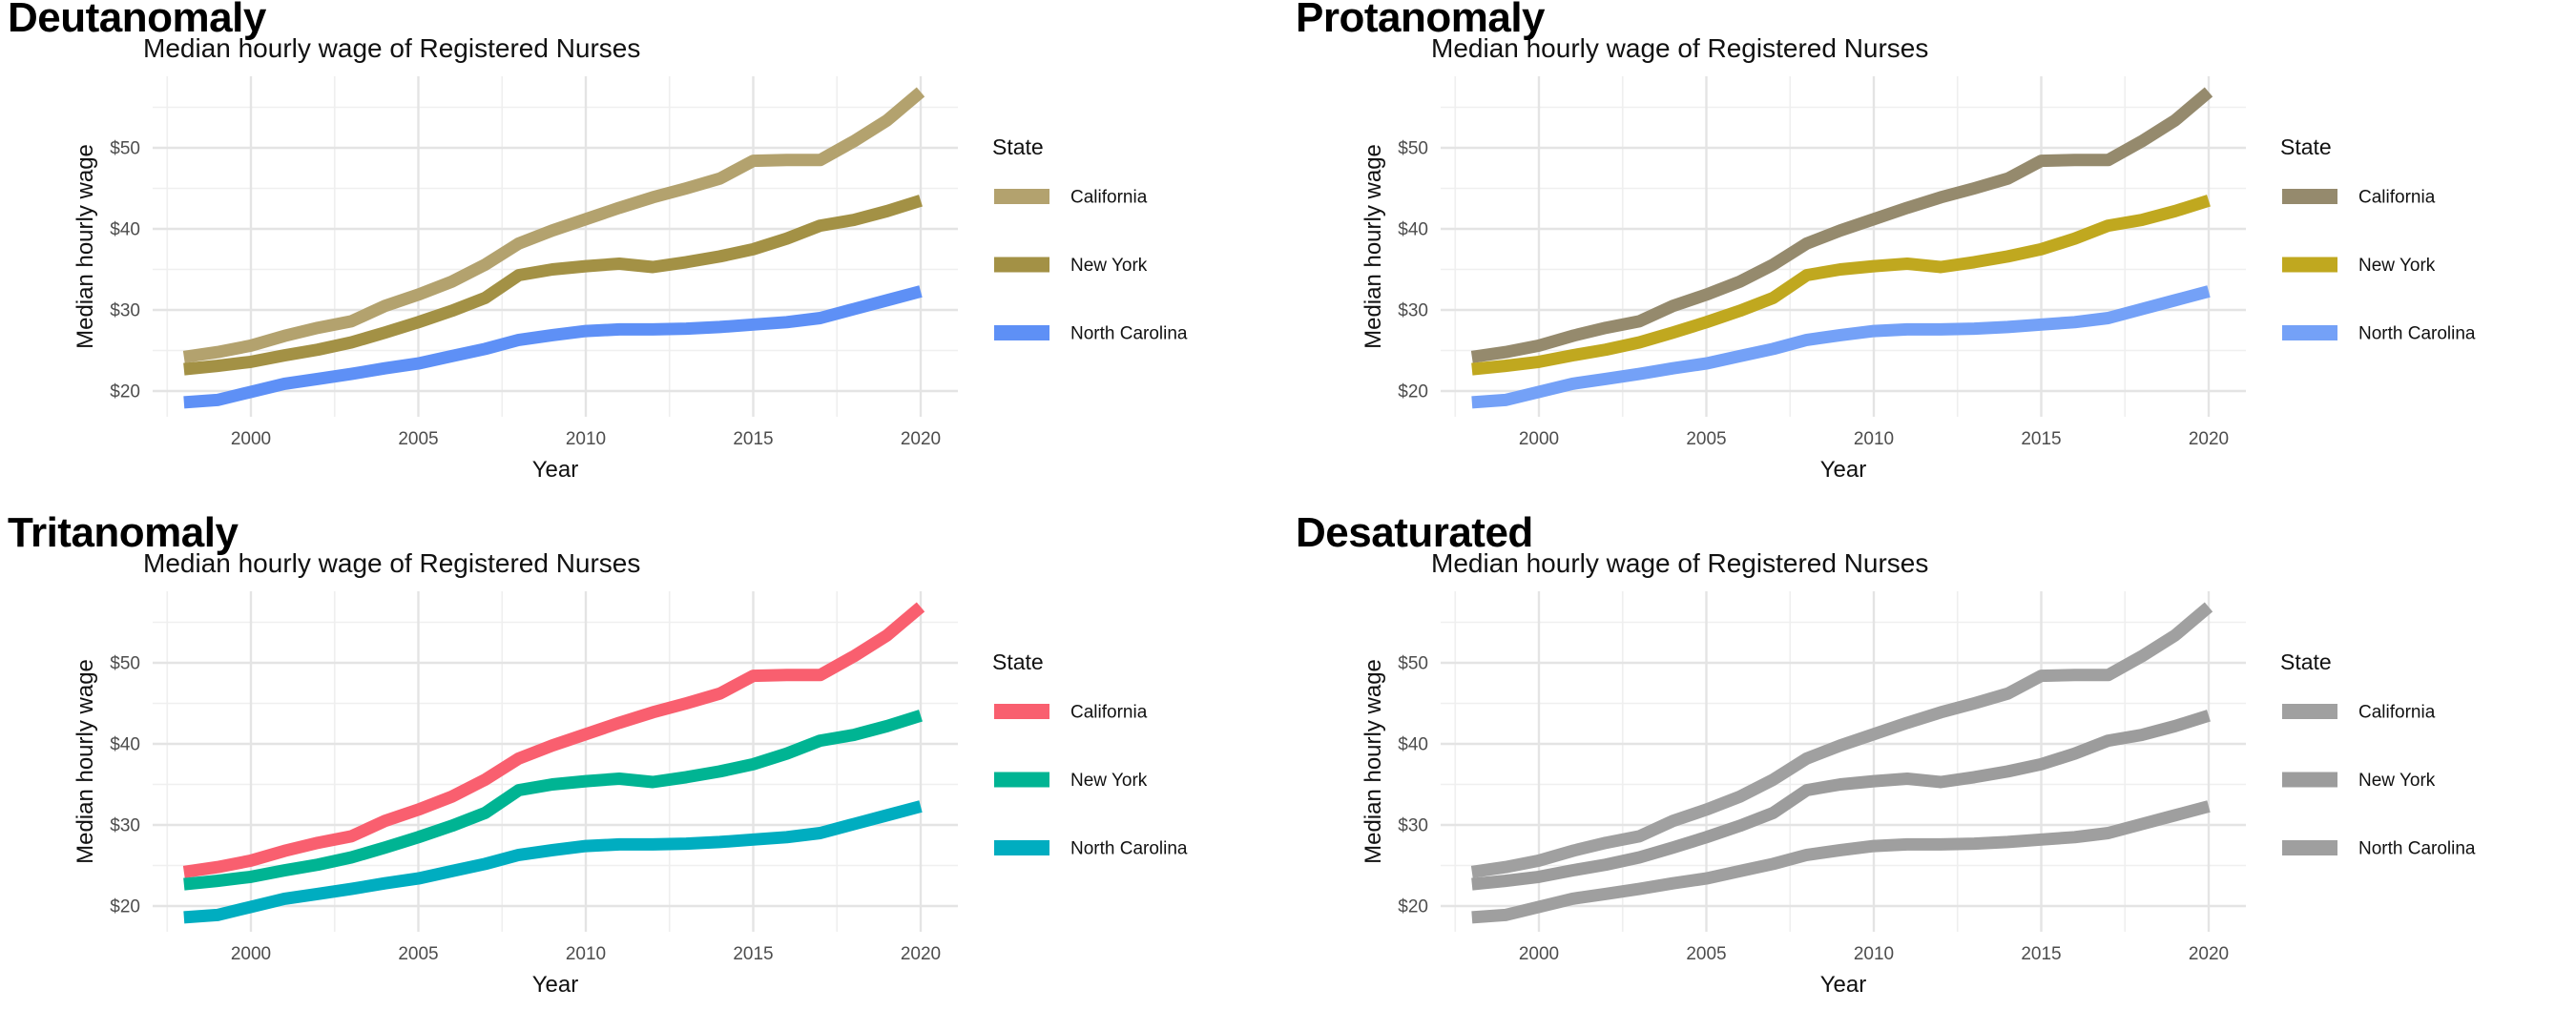 The image size is (2576, 1030). What do you see at coordinates (1421, 20) in the screenshot?
I see `panel-title-protanomaly: Protanomaly` at bounding box center [1421, 20].